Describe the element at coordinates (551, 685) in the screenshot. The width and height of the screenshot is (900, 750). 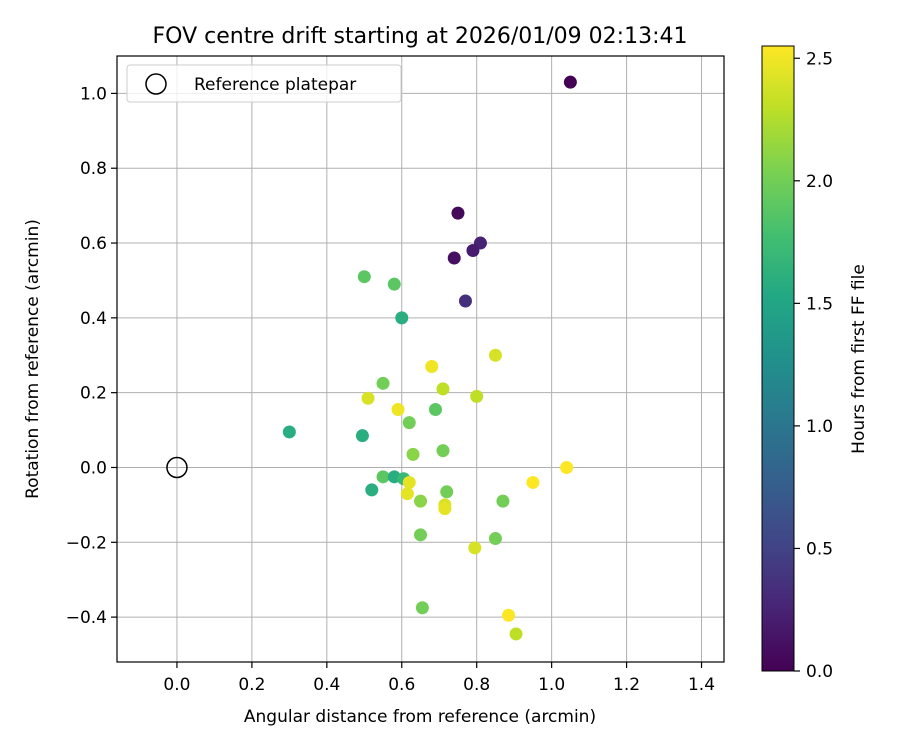
I see `x-tick-label: 1.0` at that location.